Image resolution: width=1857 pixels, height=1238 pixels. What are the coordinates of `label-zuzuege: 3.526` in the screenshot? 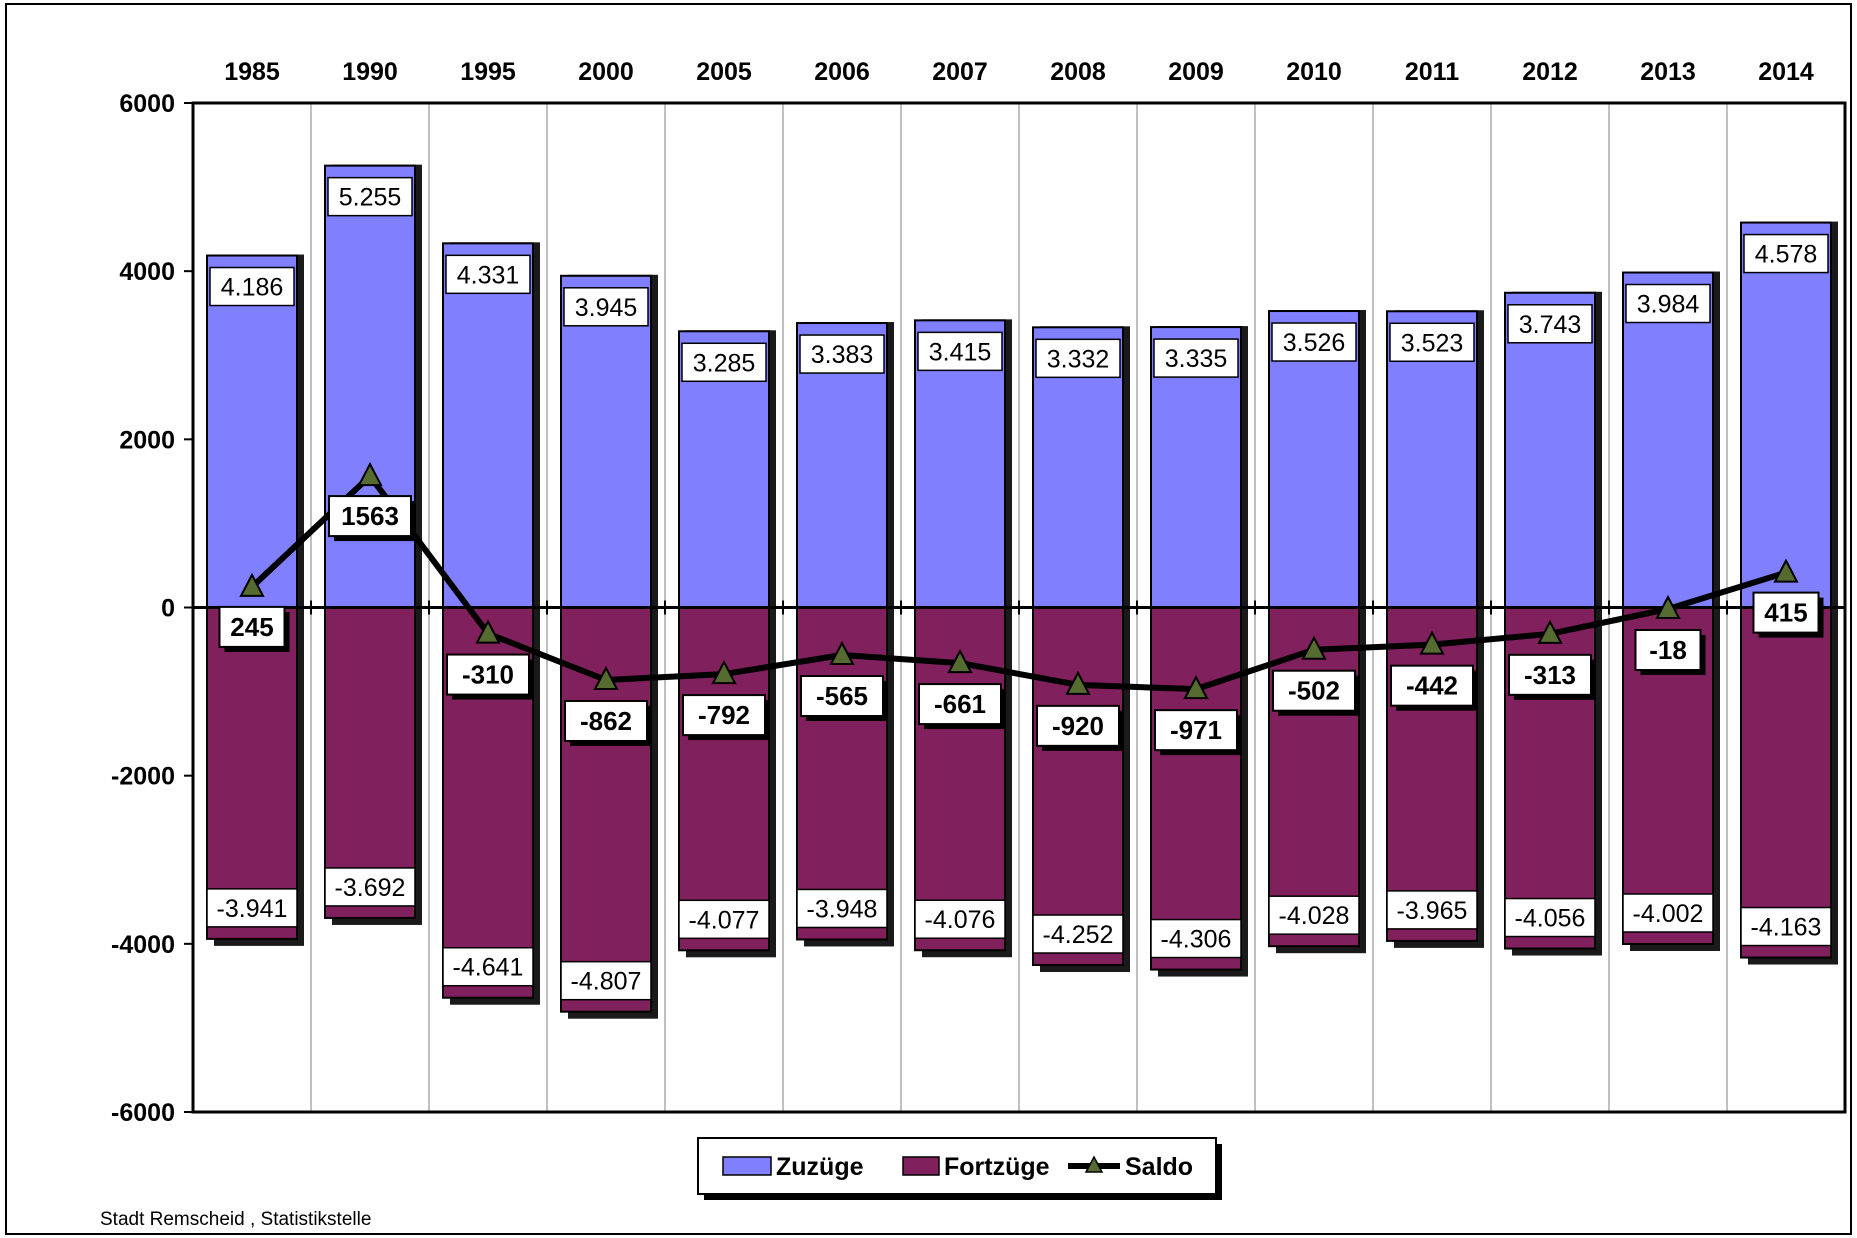 It's located at (1314, 343).